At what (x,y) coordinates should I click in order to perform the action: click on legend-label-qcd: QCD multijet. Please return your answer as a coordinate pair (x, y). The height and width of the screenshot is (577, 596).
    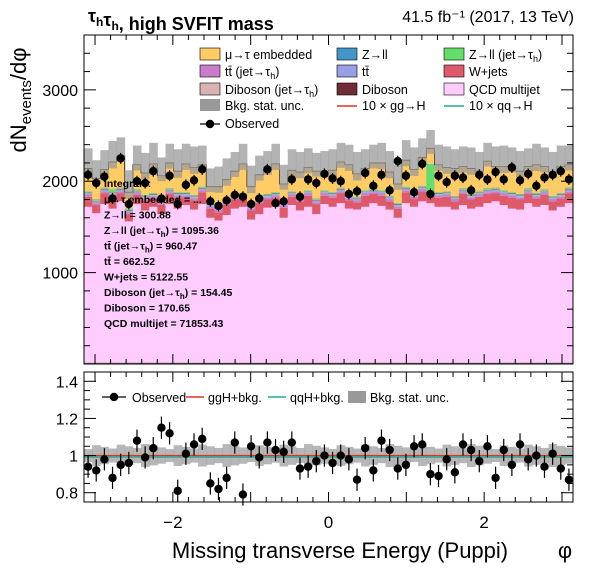
    Looking at the image, I should click on (504, 90).